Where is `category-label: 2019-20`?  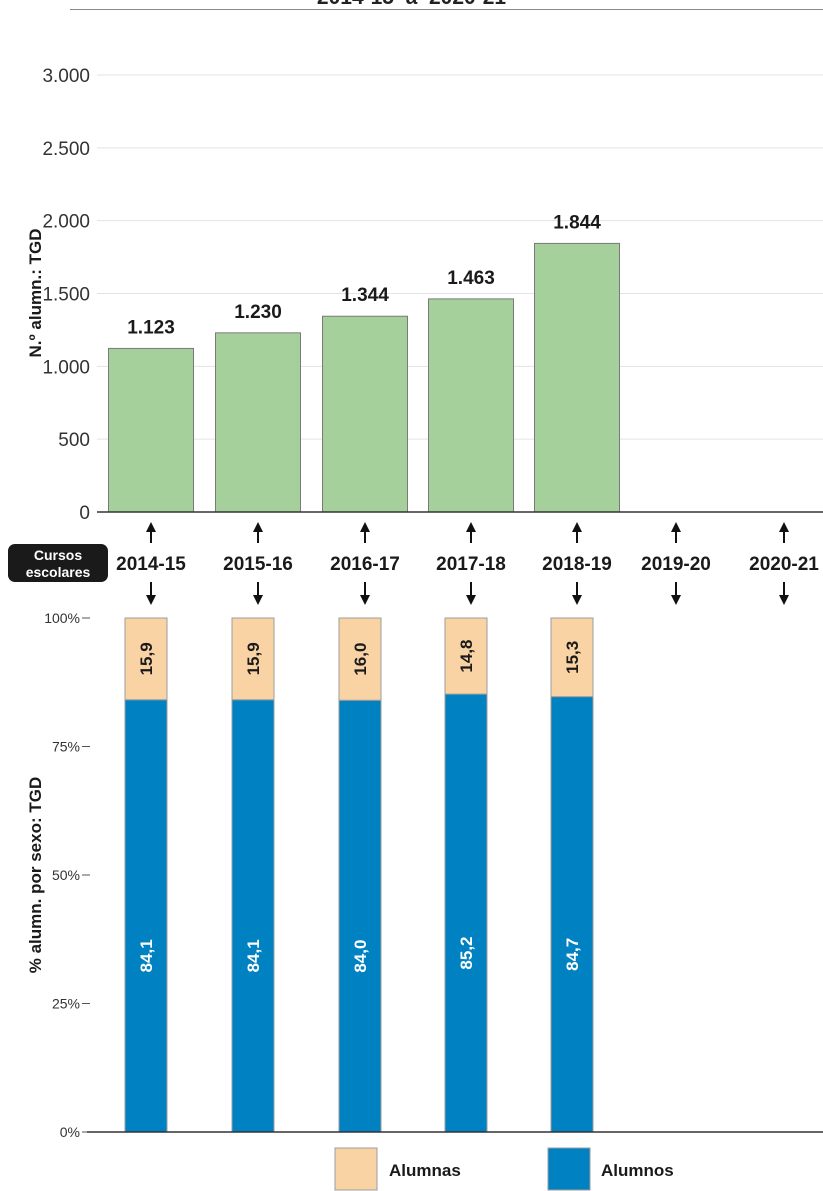
category-label: 2019-20 is located at coordinates (676, 564).